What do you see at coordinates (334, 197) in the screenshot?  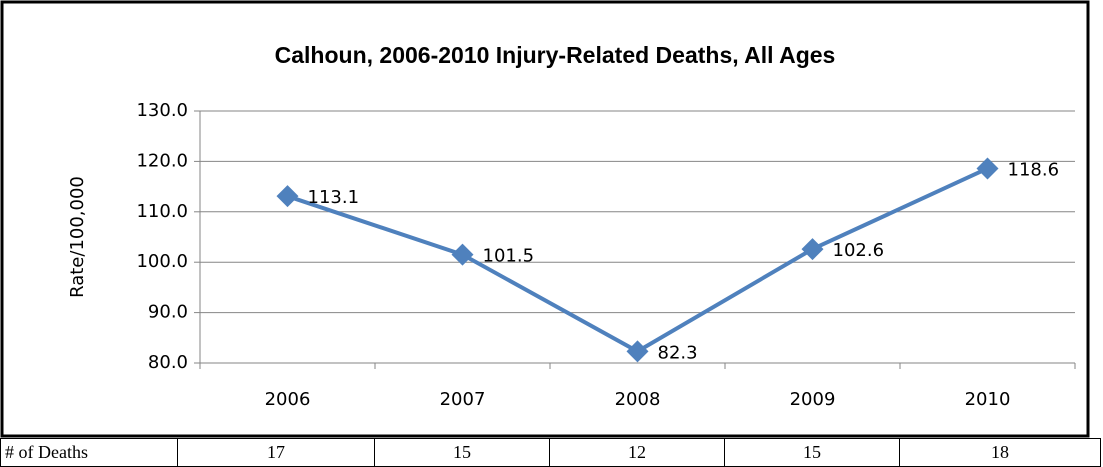 I see `data-label: 113.1` at bounding box center [334, 197].